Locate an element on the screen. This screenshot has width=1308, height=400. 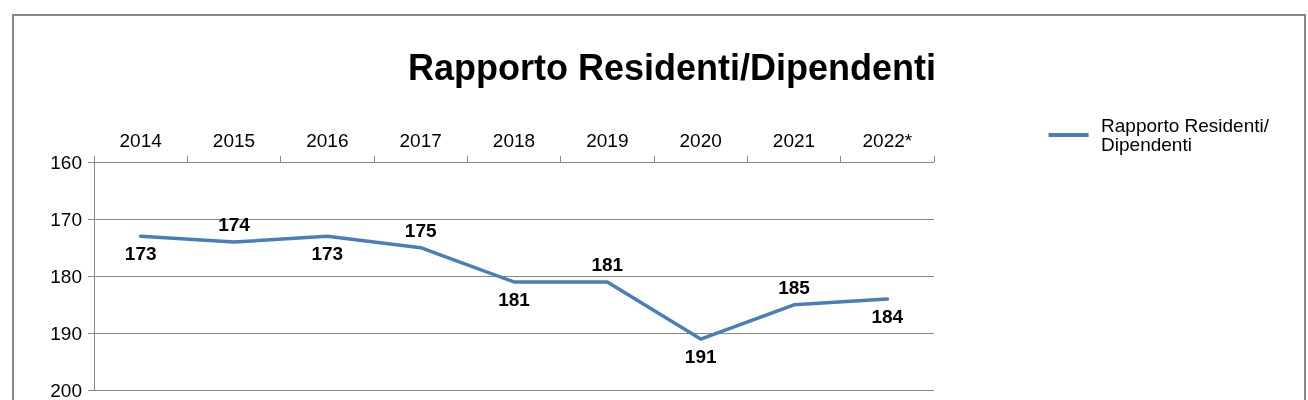
data-label: 191 is located at coordinates (700, 357).